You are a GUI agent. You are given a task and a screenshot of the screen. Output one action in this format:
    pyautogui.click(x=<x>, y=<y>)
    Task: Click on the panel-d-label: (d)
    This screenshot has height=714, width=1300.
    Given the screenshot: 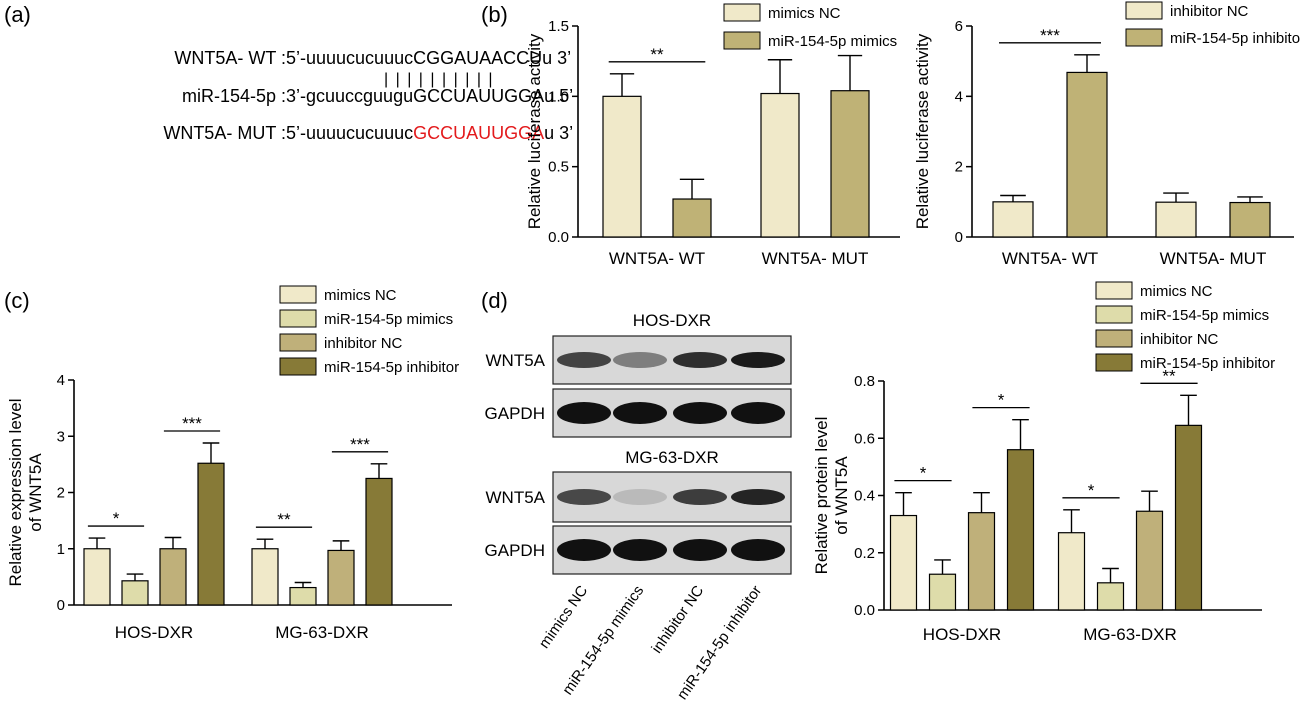 What is the action you would take?
    pyautogui.click(x=494, y=300)
    